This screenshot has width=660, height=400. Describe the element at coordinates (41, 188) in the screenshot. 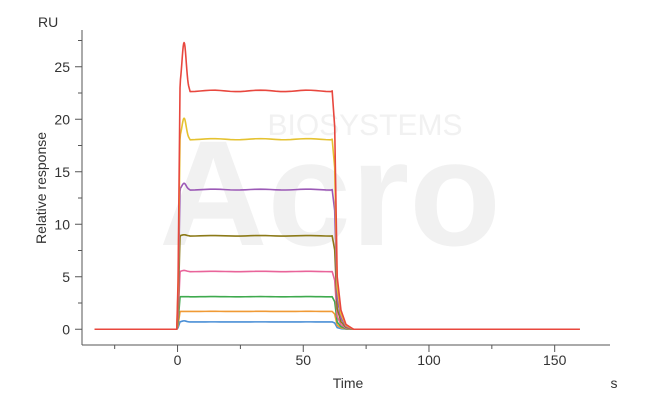

I see `y-axis-title: Relative response` at that location.